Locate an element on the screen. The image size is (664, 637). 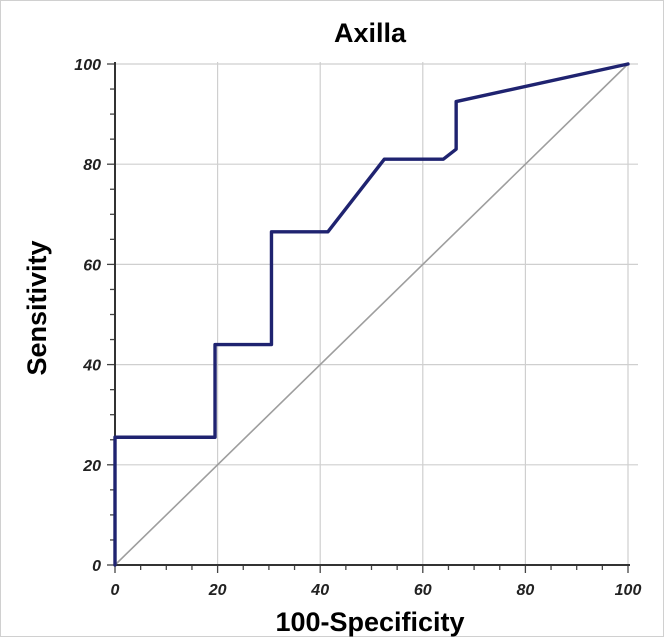
x-tick-label: 60 is located at coordinates (423, 590).